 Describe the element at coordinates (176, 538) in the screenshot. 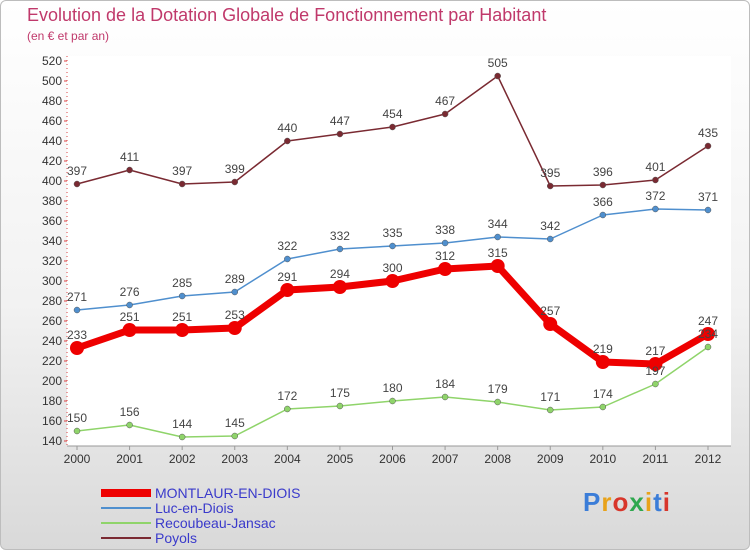

I see `legend-label: Poyols` at that location.